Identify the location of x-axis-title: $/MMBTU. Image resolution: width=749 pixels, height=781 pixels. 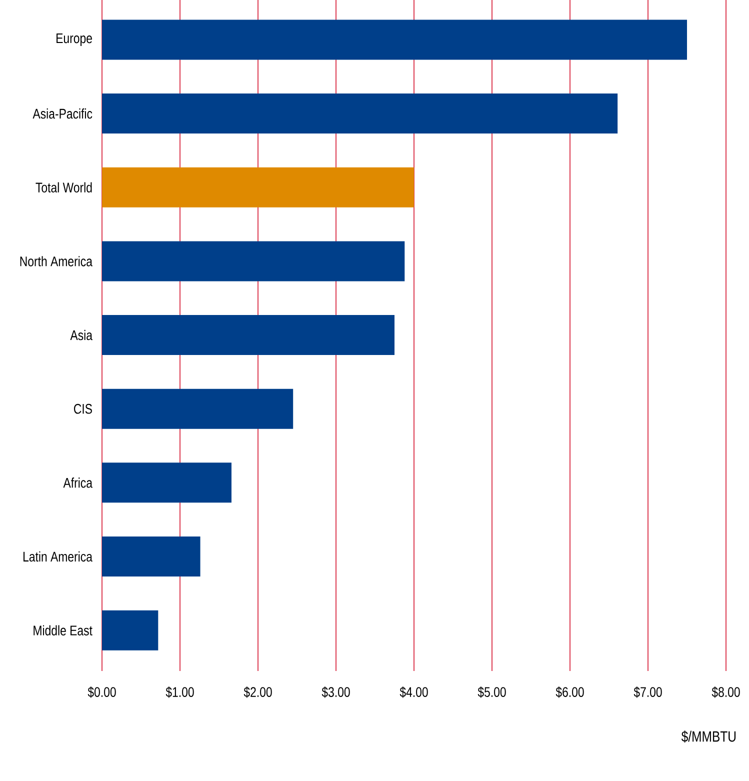
(708, 736).